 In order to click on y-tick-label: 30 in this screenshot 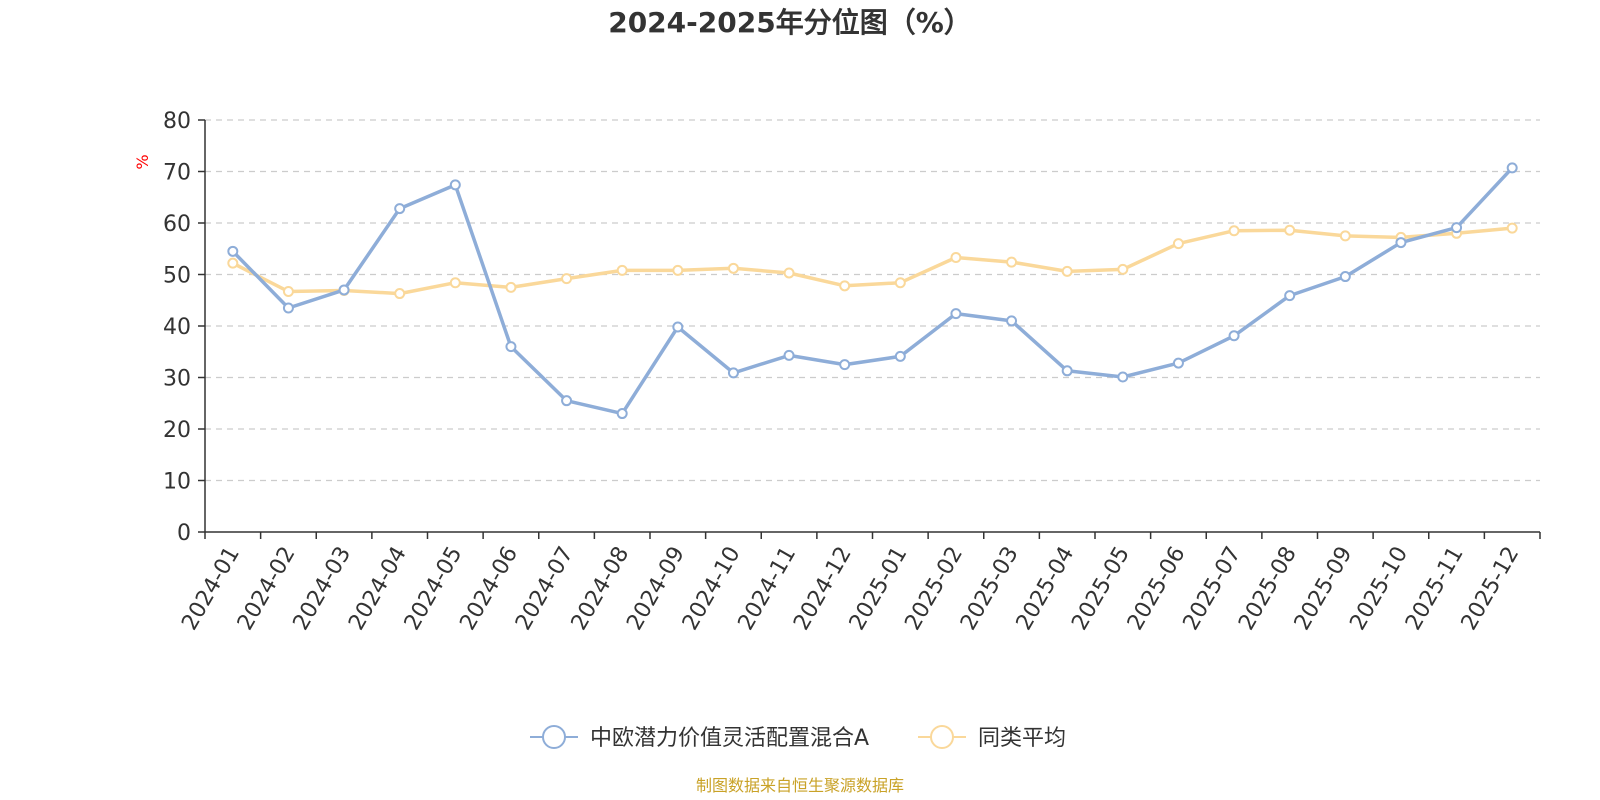, I will do `click(177, 379)`.